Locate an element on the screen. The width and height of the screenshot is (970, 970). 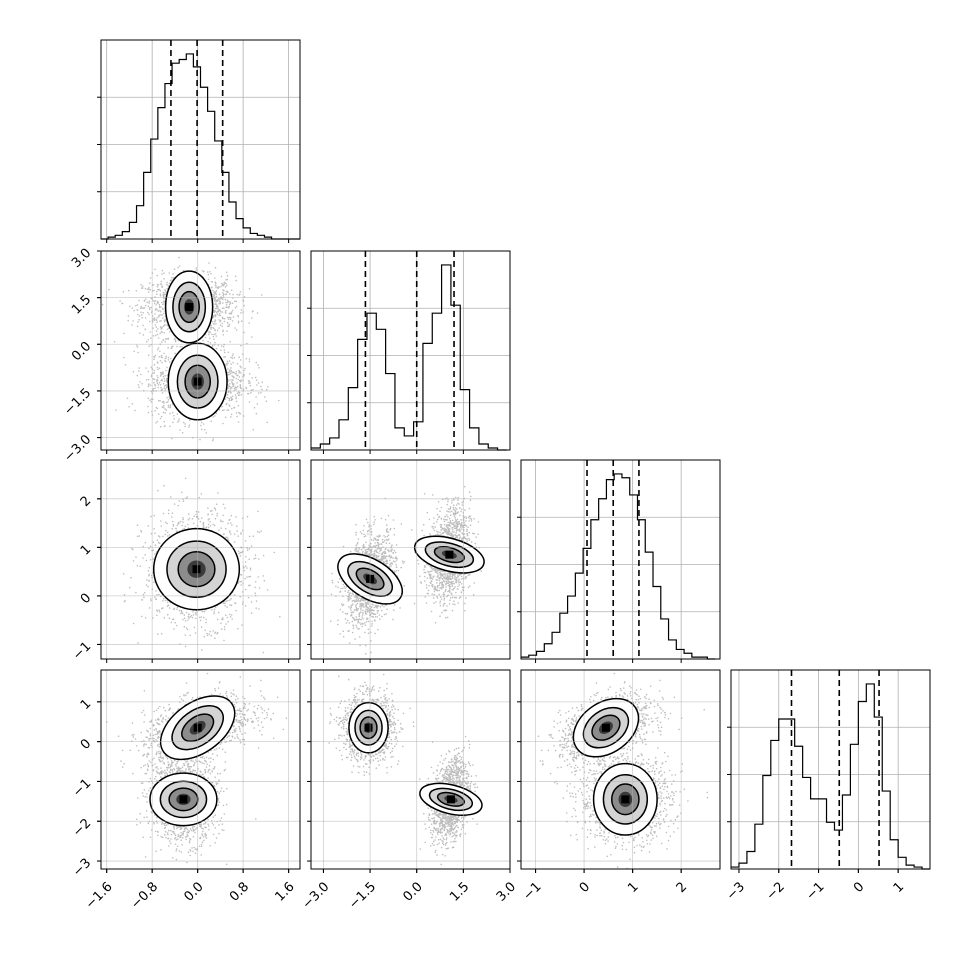
x-tick-label: 2 is located at coordinates (682, 887).